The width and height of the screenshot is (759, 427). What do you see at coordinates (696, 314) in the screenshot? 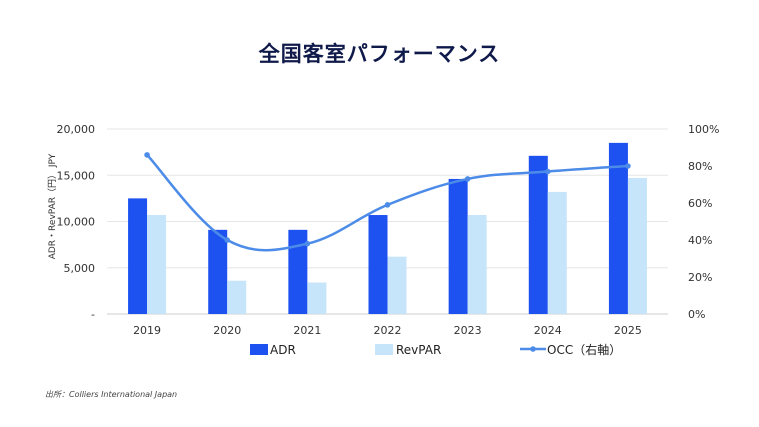
I see `y-right-tick-label: 0%` at bounding box center [696, 314].